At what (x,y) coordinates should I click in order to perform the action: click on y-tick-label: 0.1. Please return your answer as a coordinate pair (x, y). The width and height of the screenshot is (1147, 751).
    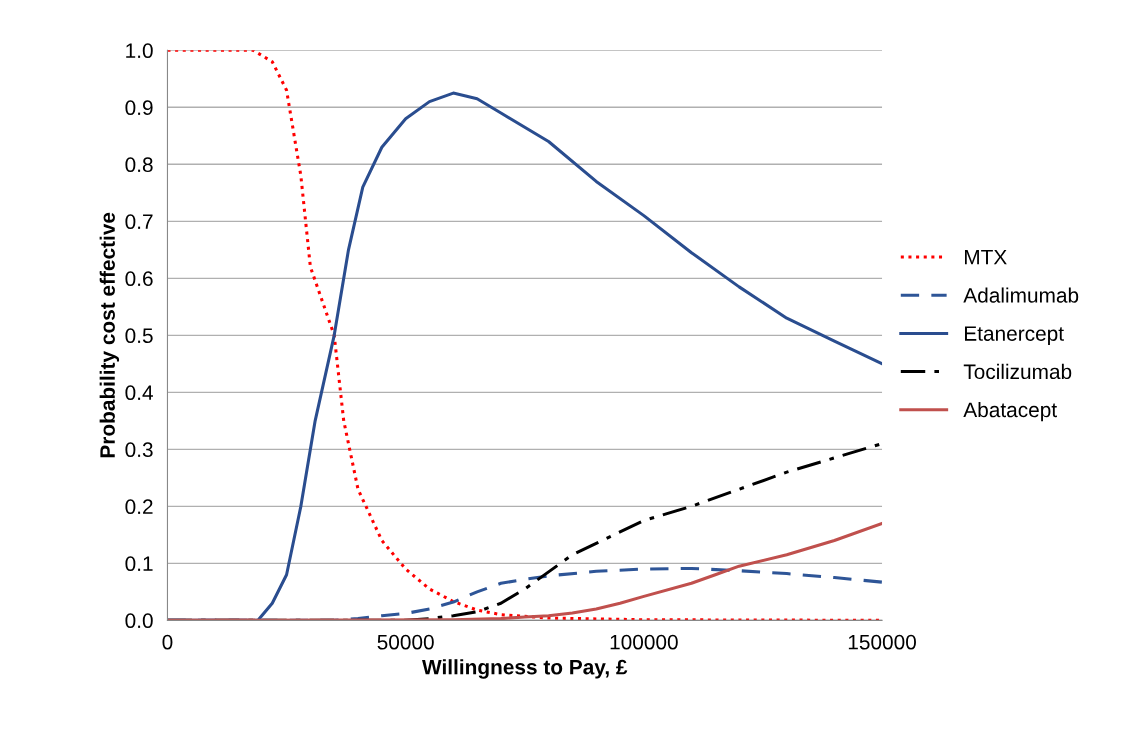
    Looking at the image, I should click on (139, 564).